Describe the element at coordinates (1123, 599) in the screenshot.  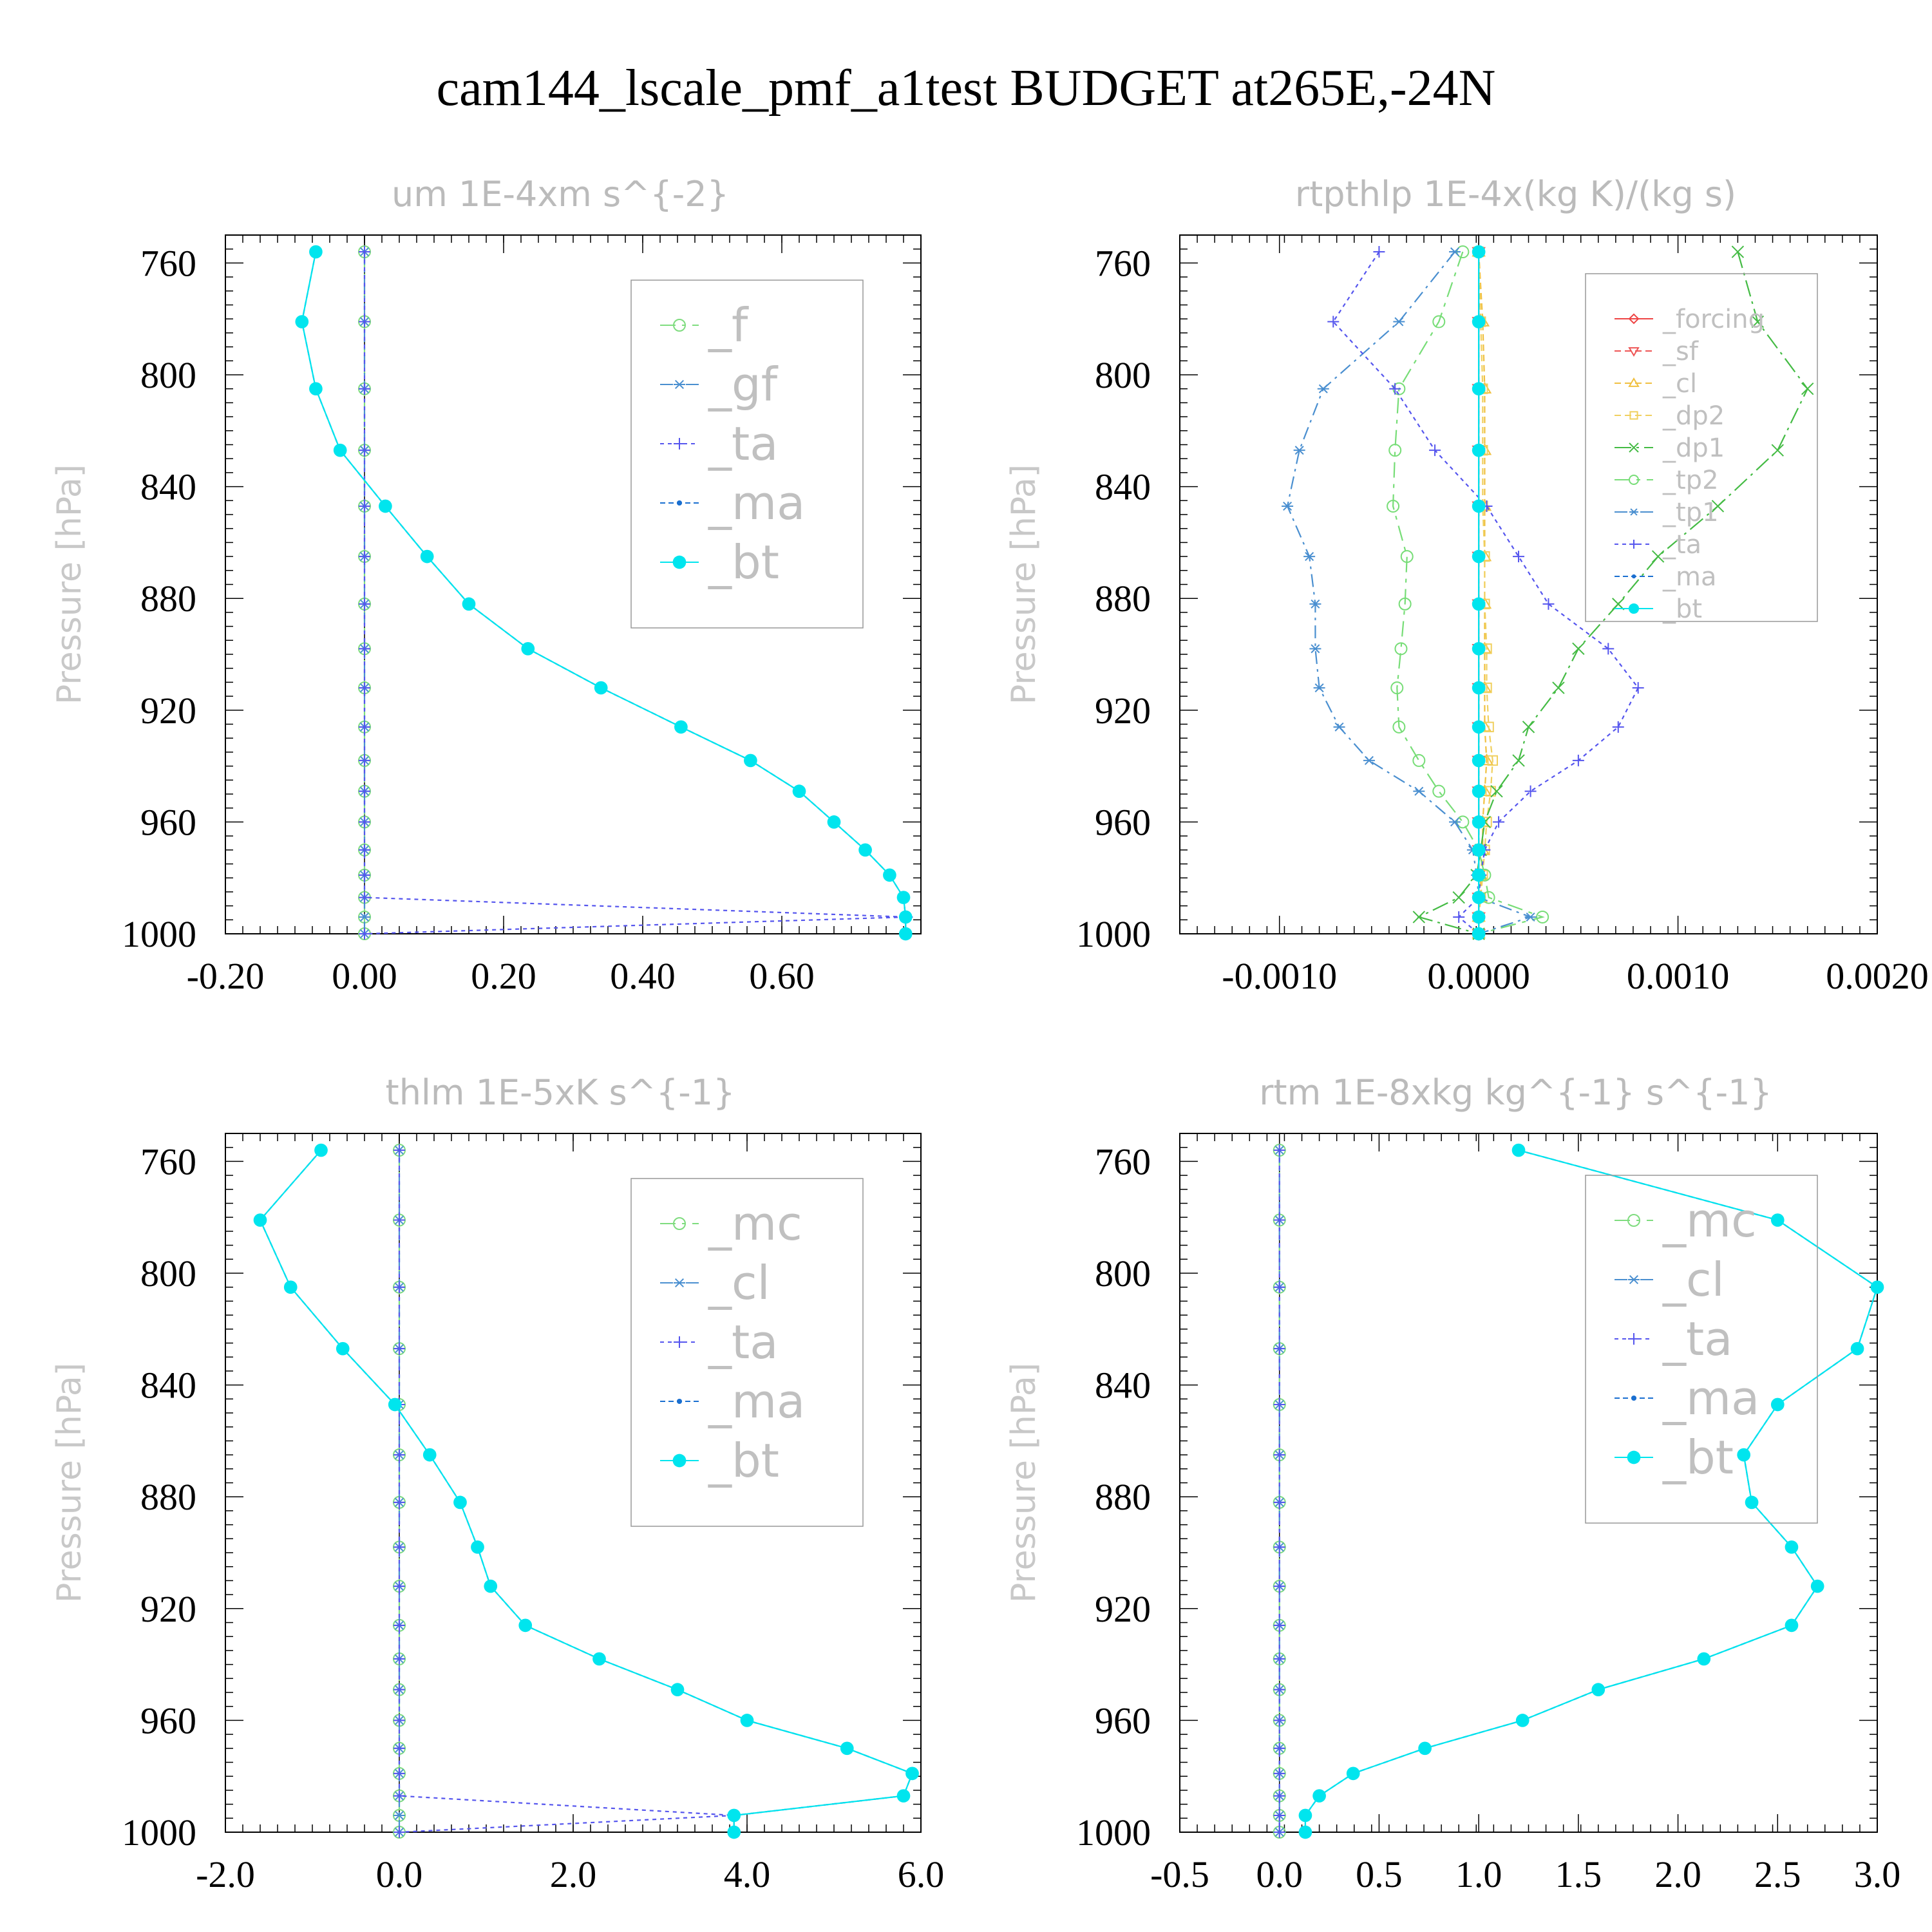
I see `y-tick-label: 880` at that location.